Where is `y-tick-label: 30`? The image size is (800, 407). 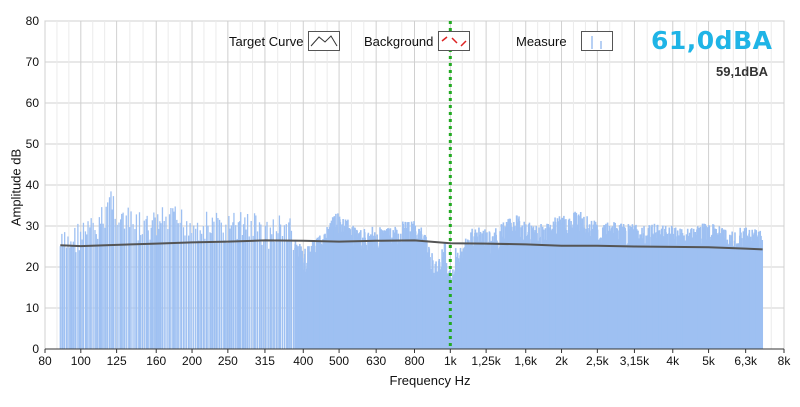
y-tick-label: 30 is located at coordinates (33, 226).